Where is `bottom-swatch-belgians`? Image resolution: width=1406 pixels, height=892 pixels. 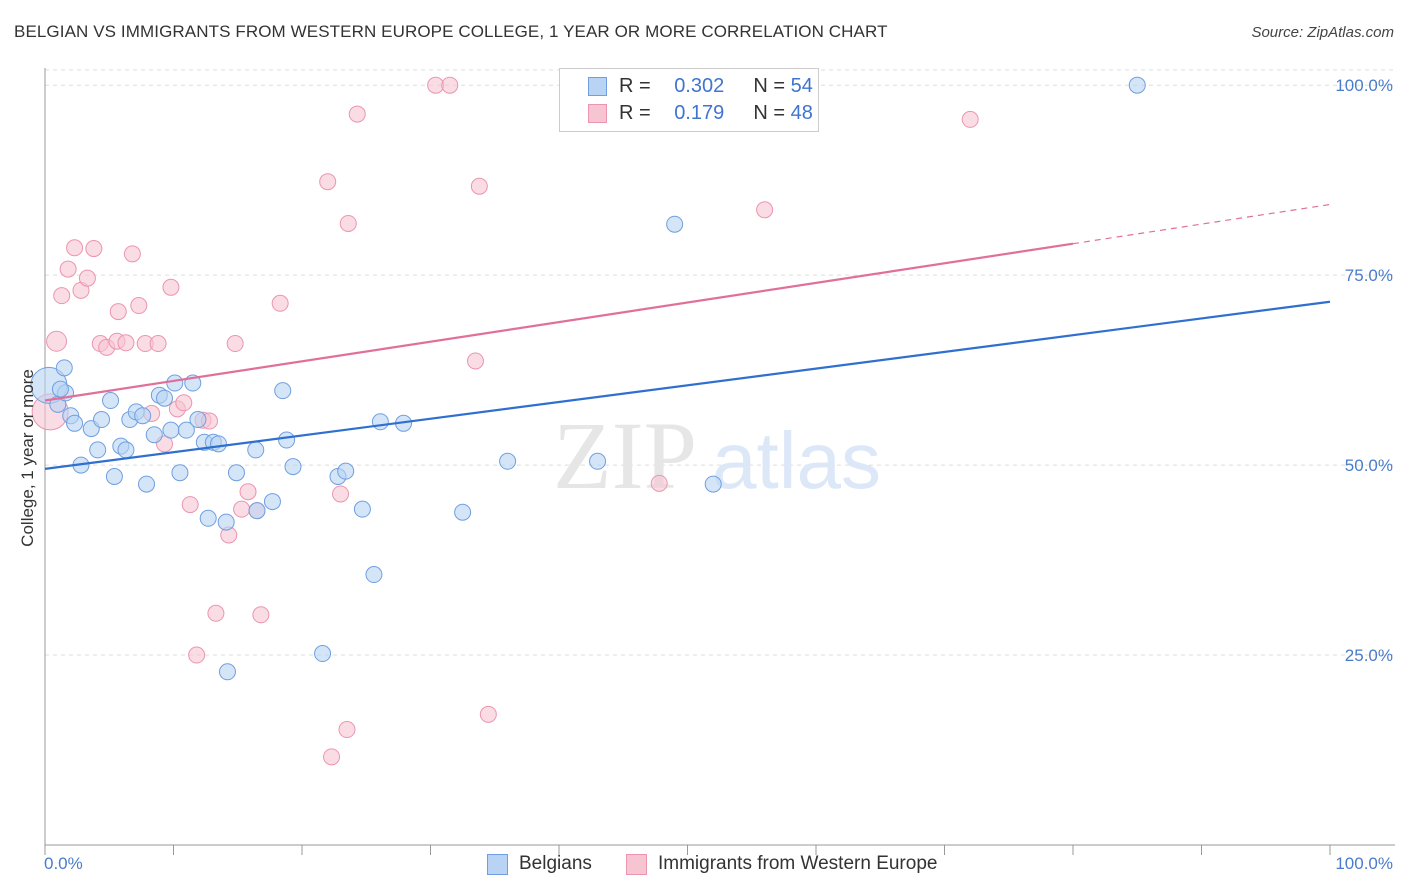
bottom-swatch-belgians is located at coordinates (497, 864).